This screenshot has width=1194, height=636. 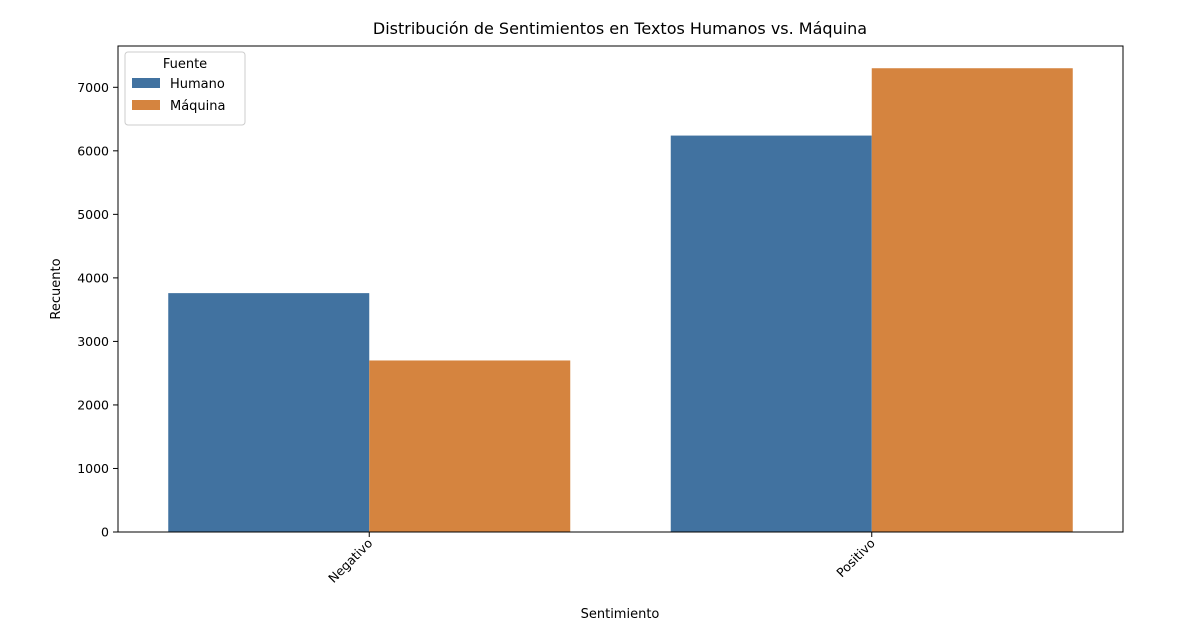 I want to click on x-tick-label: Negativo, so click(x=350, y=561).